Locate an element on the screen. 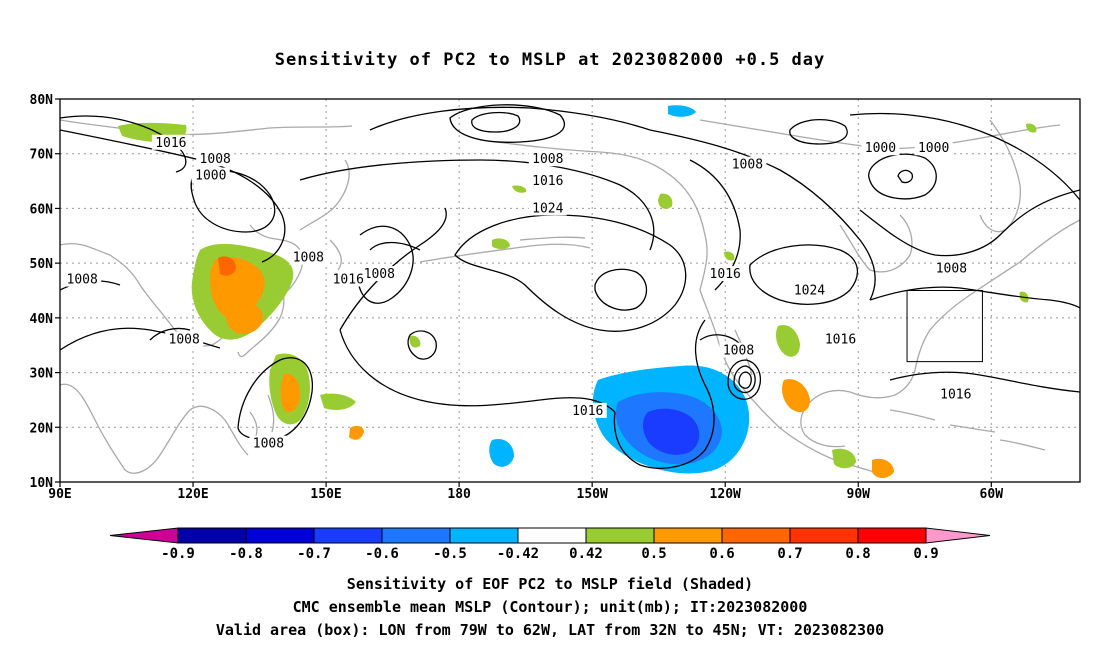 This screenshot has width=1100, height=654. isobar-1008-arctic-low is located at coordinates (510, 118).